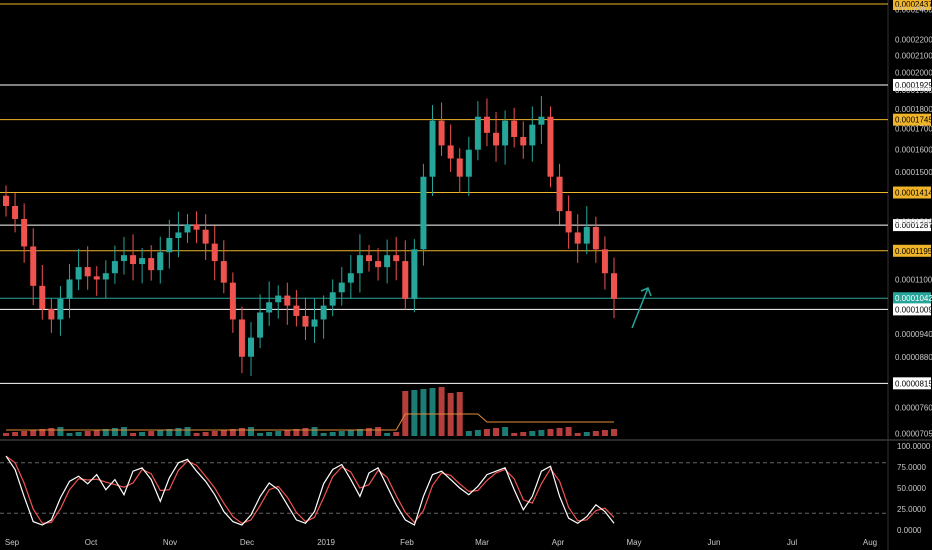  I want to click on volume-ma-line, so click(310, 422).